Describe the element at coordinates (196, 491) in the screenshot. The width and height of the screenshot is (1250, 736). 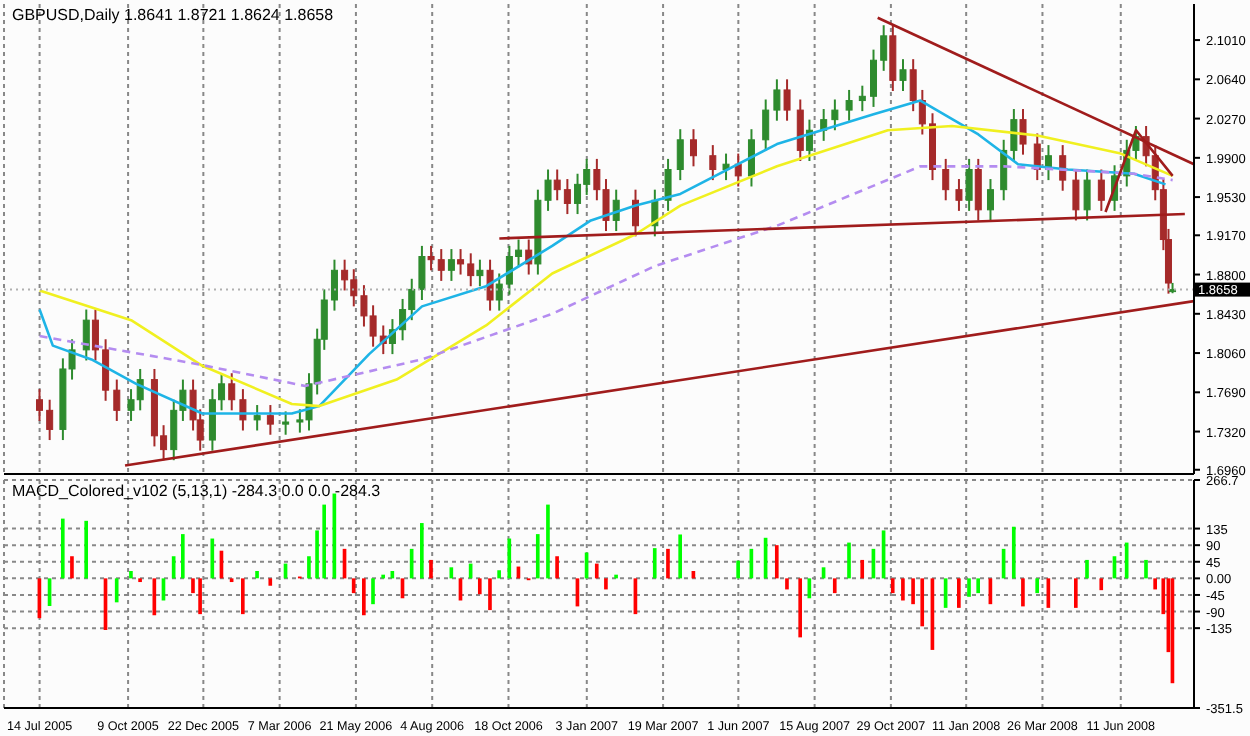
I see `chart-title: MACD_Colored_v102 (5,13,1) -284.3 0.0 0.0 -284.3` at that location.